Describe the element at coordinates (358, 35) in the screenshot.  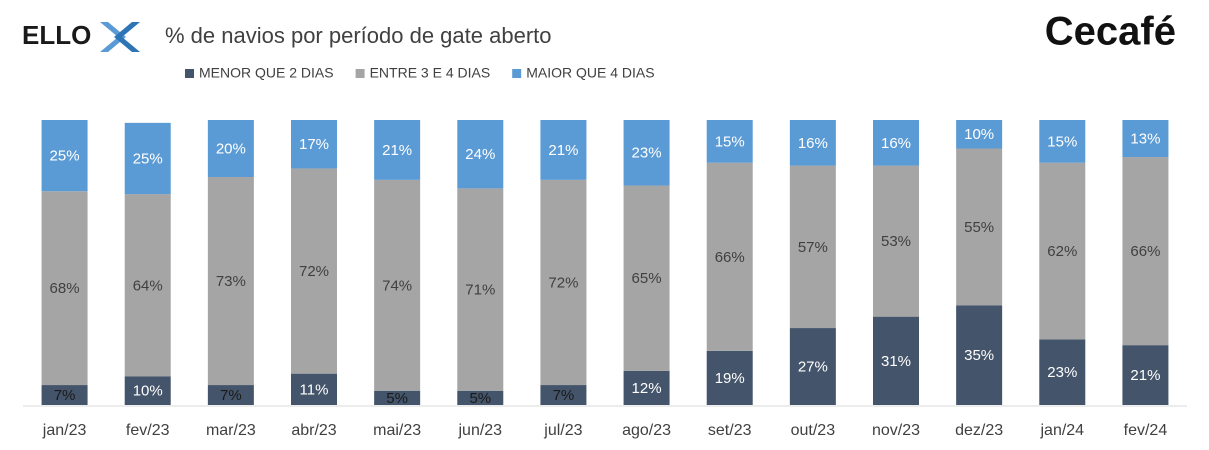
I see `chart-title: % de navios por período de gate aberto` at that location.